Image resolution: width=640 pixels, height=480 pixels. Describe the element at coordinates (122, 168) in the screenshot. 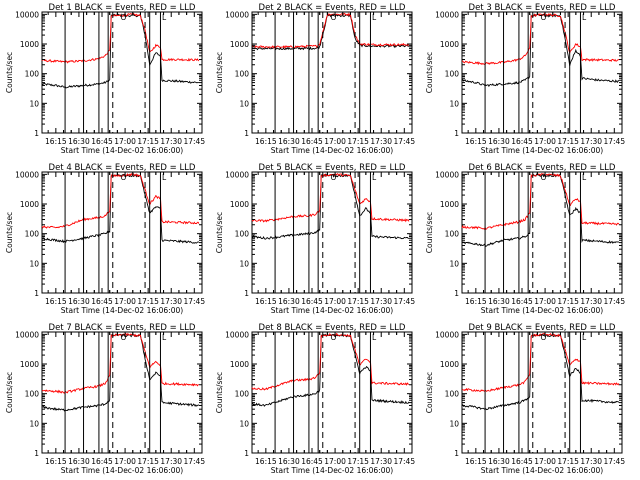

I see `chart-title: Det 4 BLACK = Events, RED = LLD` at that location.